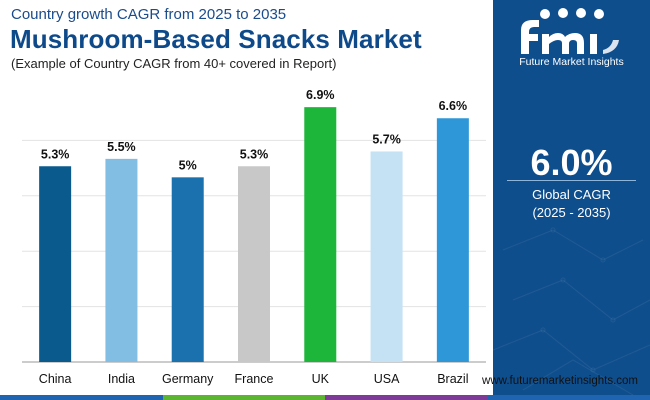 This screenshot has width=650, height=400. What do you see at coordinates (121, 147) in the screenshot?
I see `data-label-india: 5.5%` at bounding box center [121, 147].